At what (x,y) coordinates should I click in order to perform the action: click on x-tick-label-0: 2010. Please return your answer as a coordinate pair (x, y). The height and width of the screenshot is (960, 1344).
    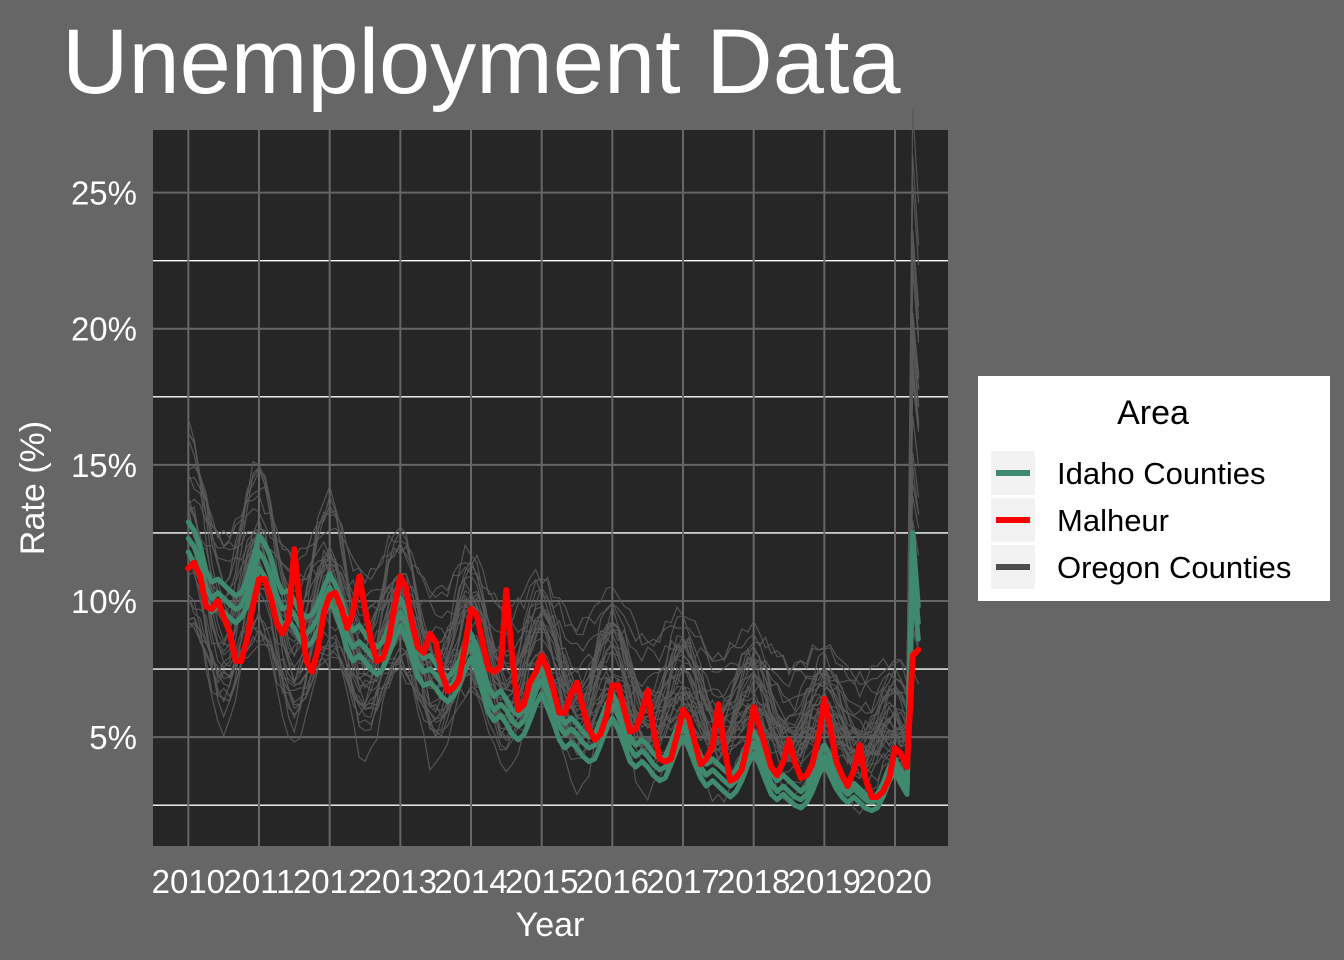
    Looking at the image, I should click on (188, 881).